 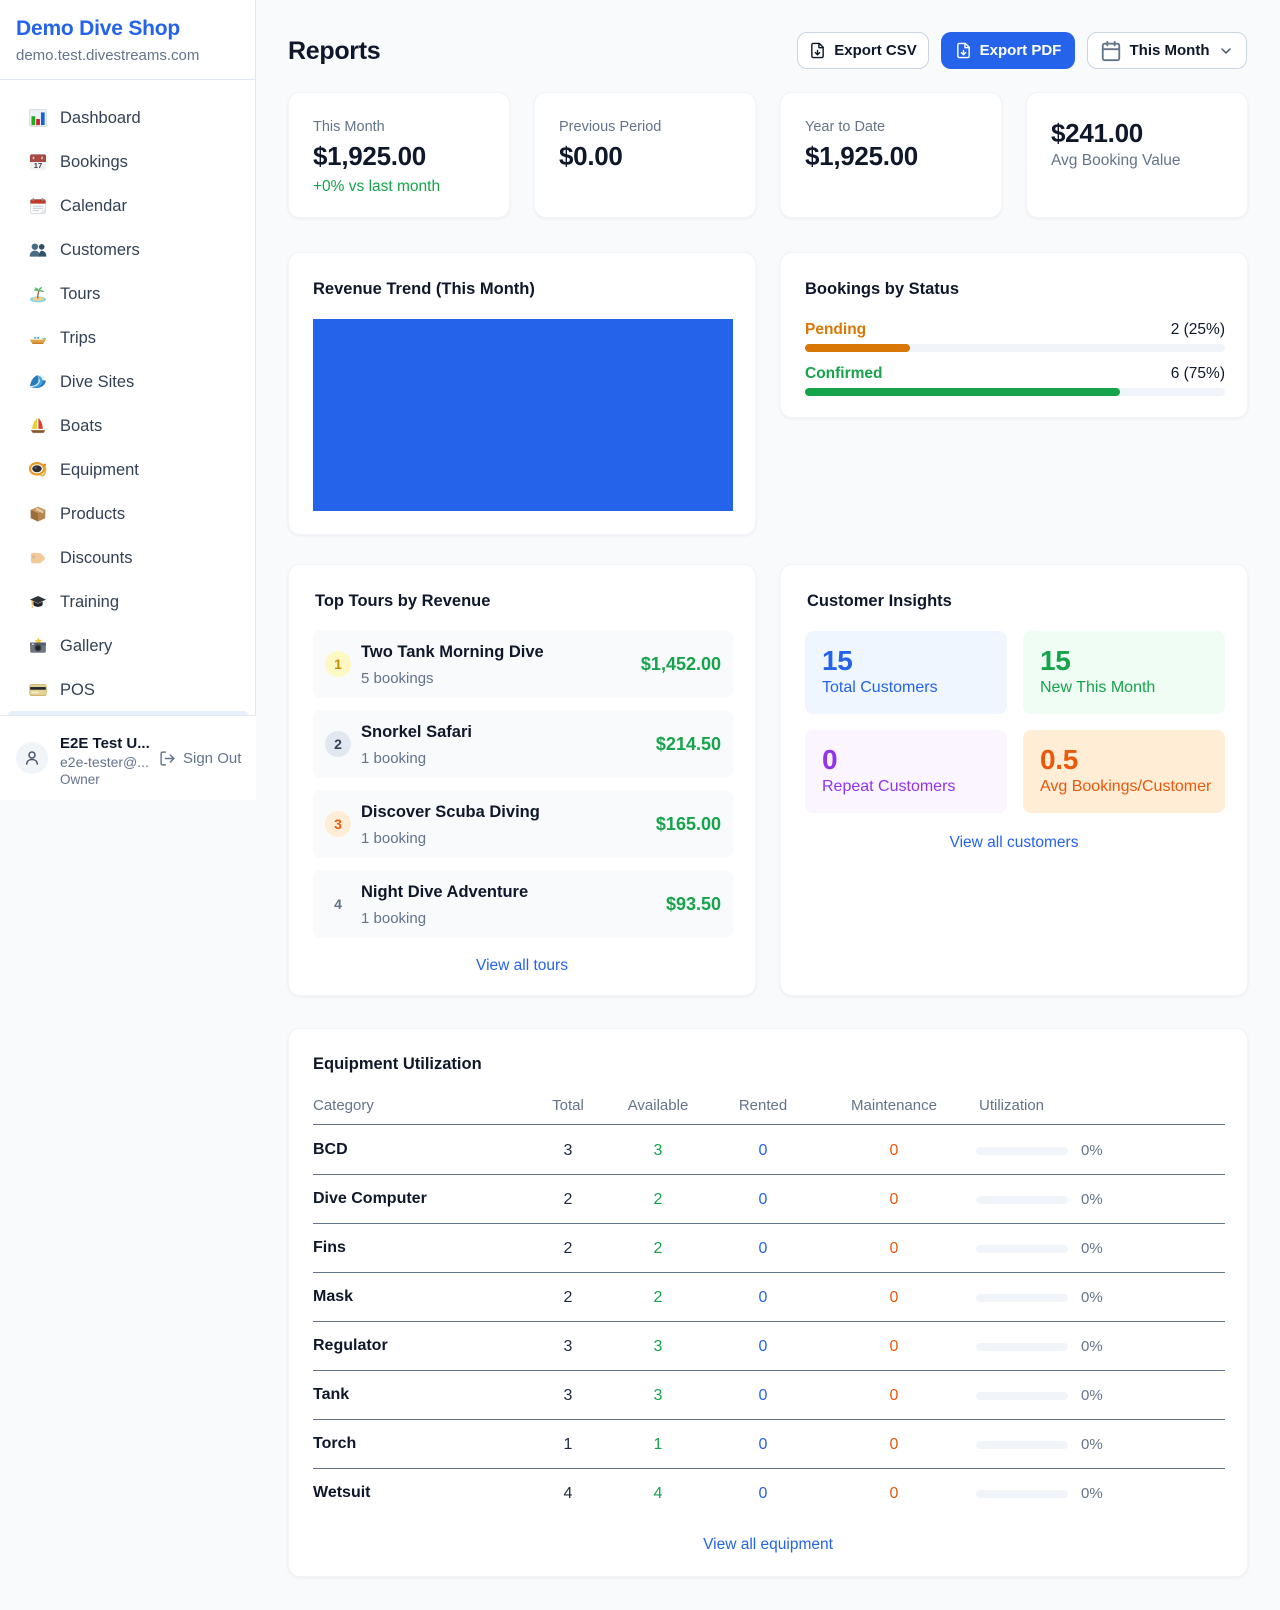 I want to click on svg-text: 17, so click(x=38, y=165).